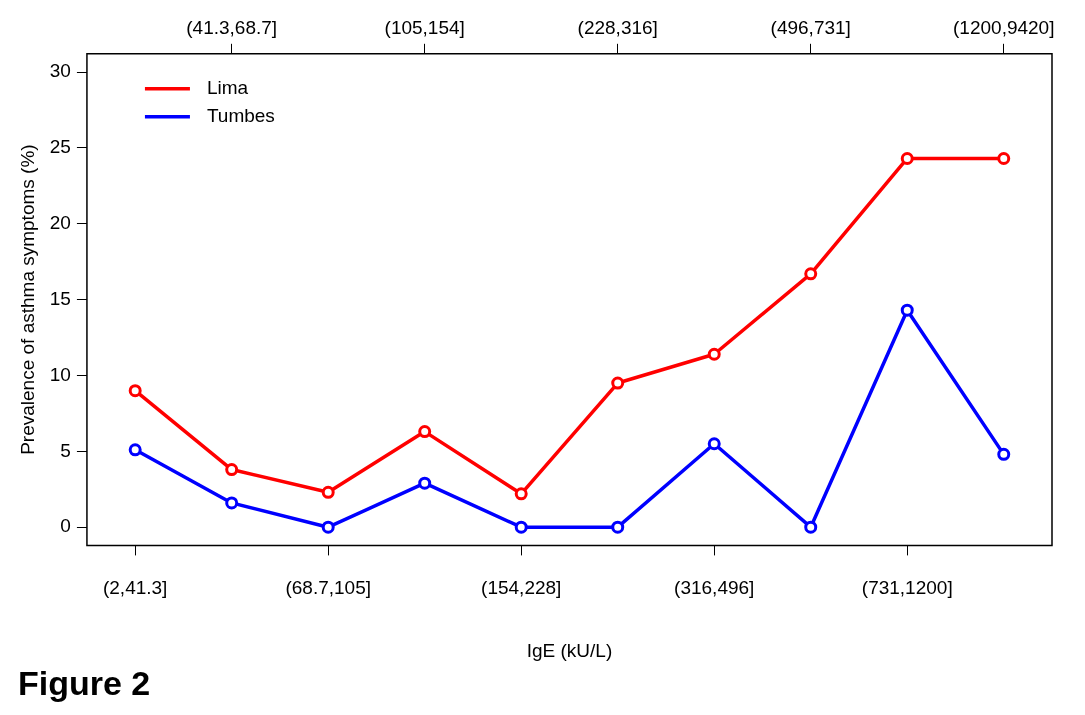  I want to click on x-tick-label: (1200,9420], so click(1004, 27).